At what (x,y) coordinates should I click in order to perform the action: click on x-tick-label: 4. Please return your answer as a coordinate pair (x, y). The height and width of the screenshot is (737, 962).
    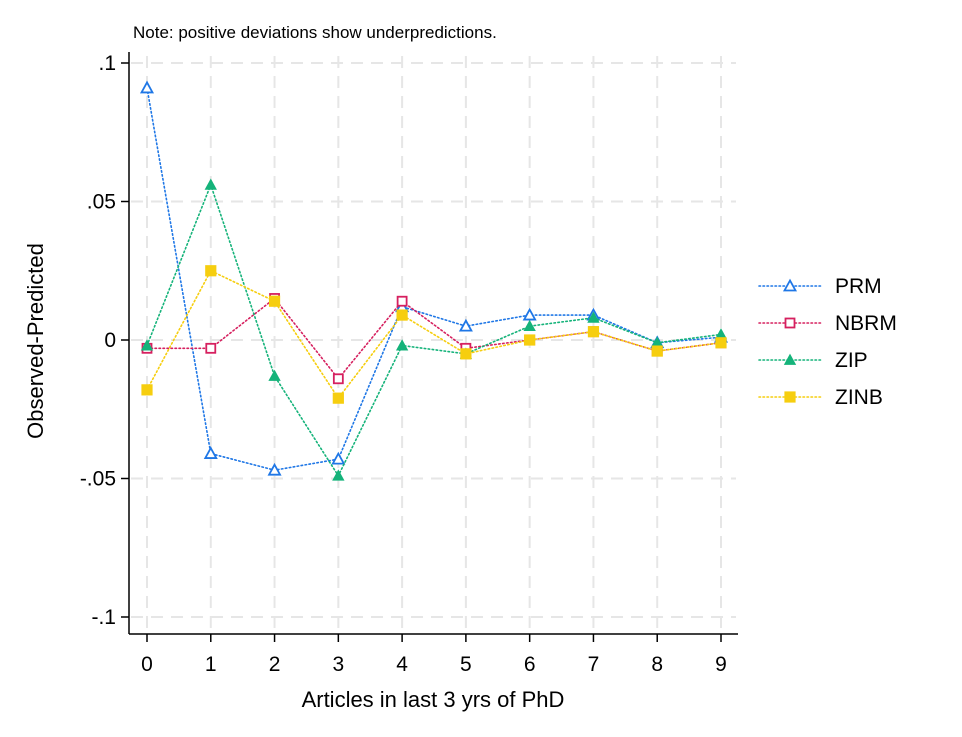
    Looking at the image, I should click on (402, 664).